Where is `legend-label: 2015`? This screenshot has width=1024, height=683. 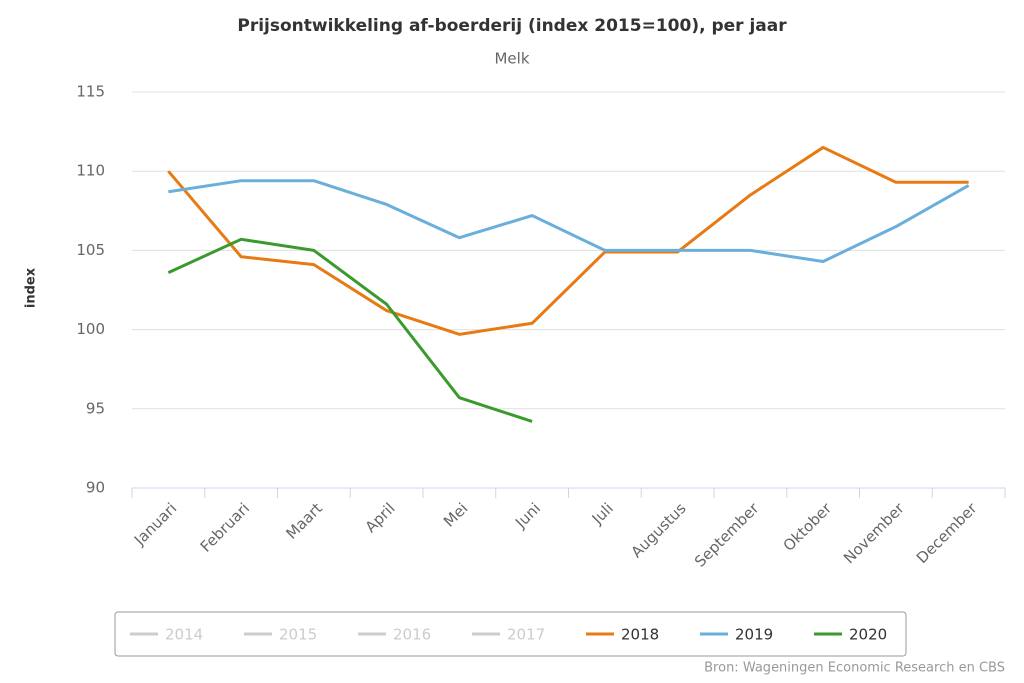 legend-label: 2015 is located at coordinates (298, 635).